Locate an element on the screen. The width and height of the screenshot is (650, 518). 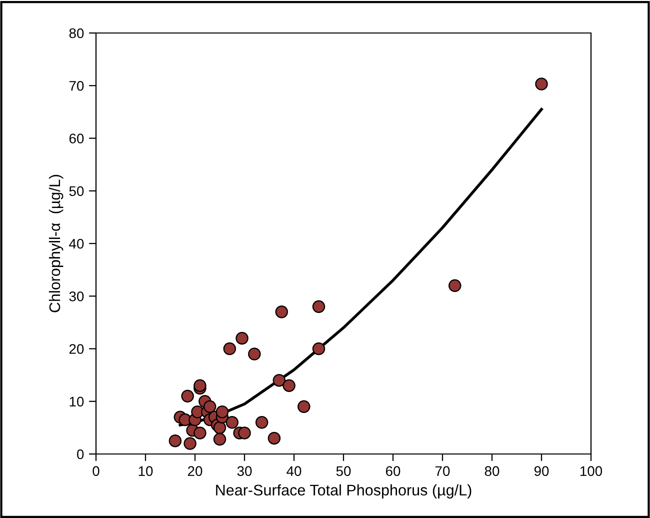
y-tick-label: 20 is located at coordinates (76, 349).